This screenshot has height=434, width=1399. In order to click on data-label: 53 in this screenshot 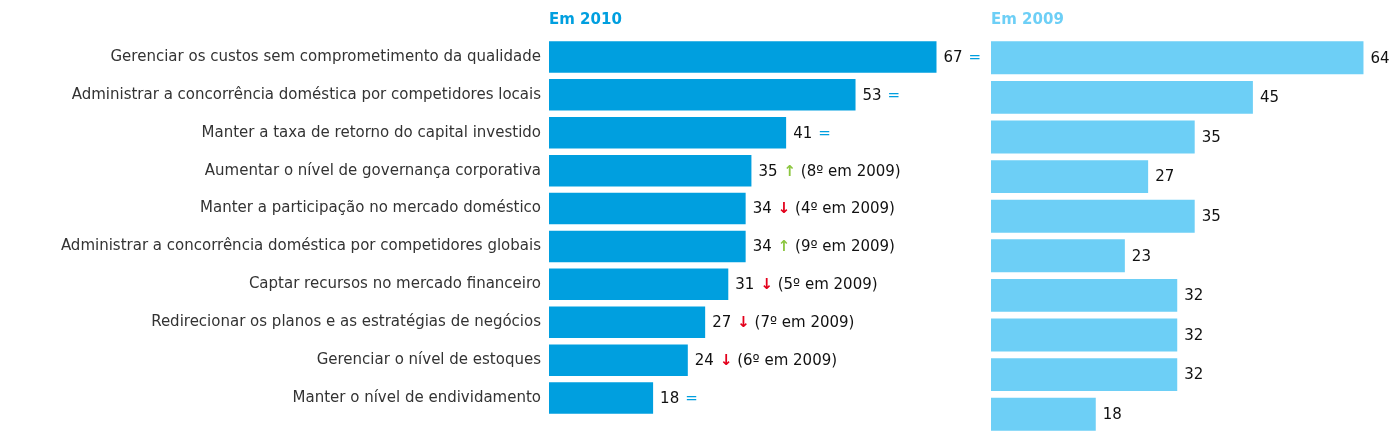, I will do `click(872, 94)`.